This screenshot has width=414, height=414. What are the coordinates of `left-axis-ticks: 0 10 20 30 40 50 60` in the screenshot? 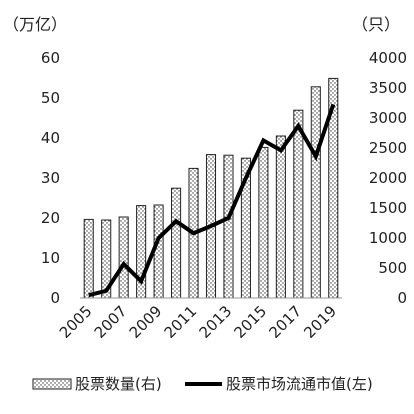 It's located at (50, 178).